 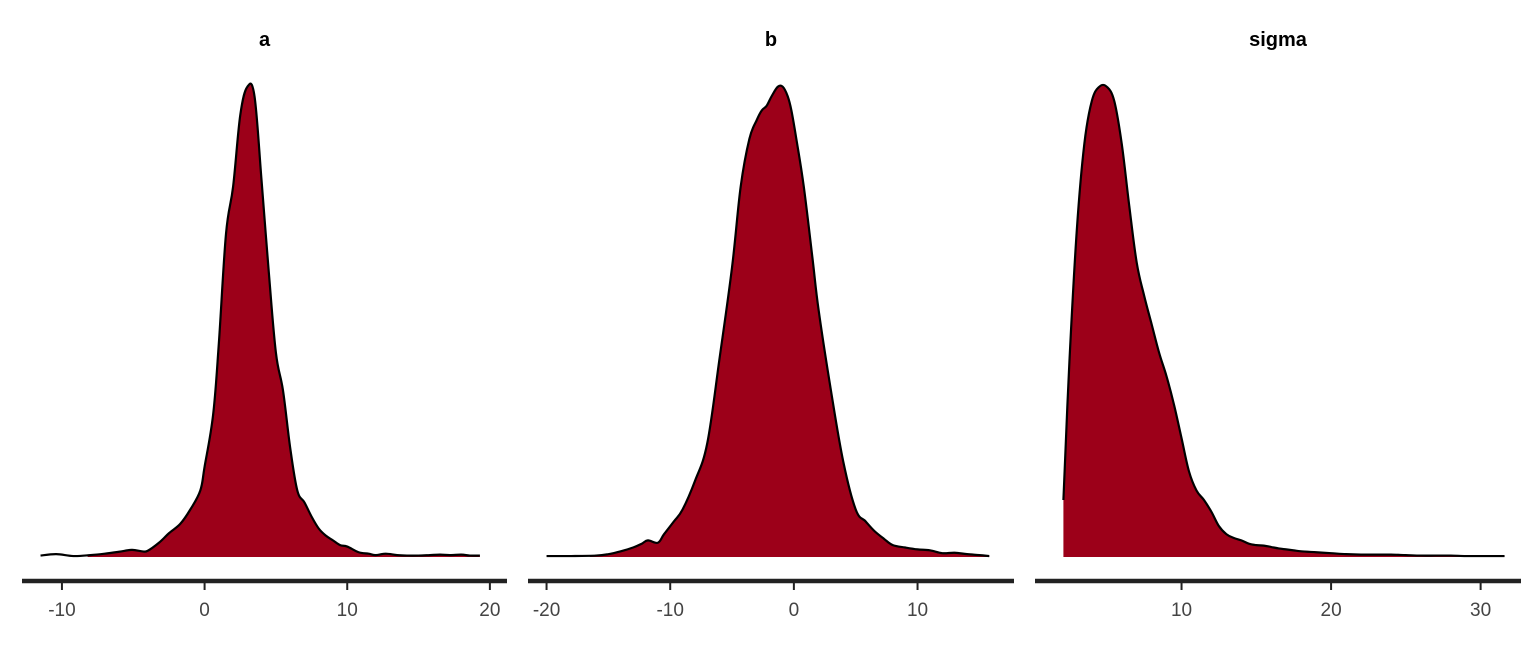 I want to click on x-ticks-sigma: 10 20 30, so click(x=1331, y=601).